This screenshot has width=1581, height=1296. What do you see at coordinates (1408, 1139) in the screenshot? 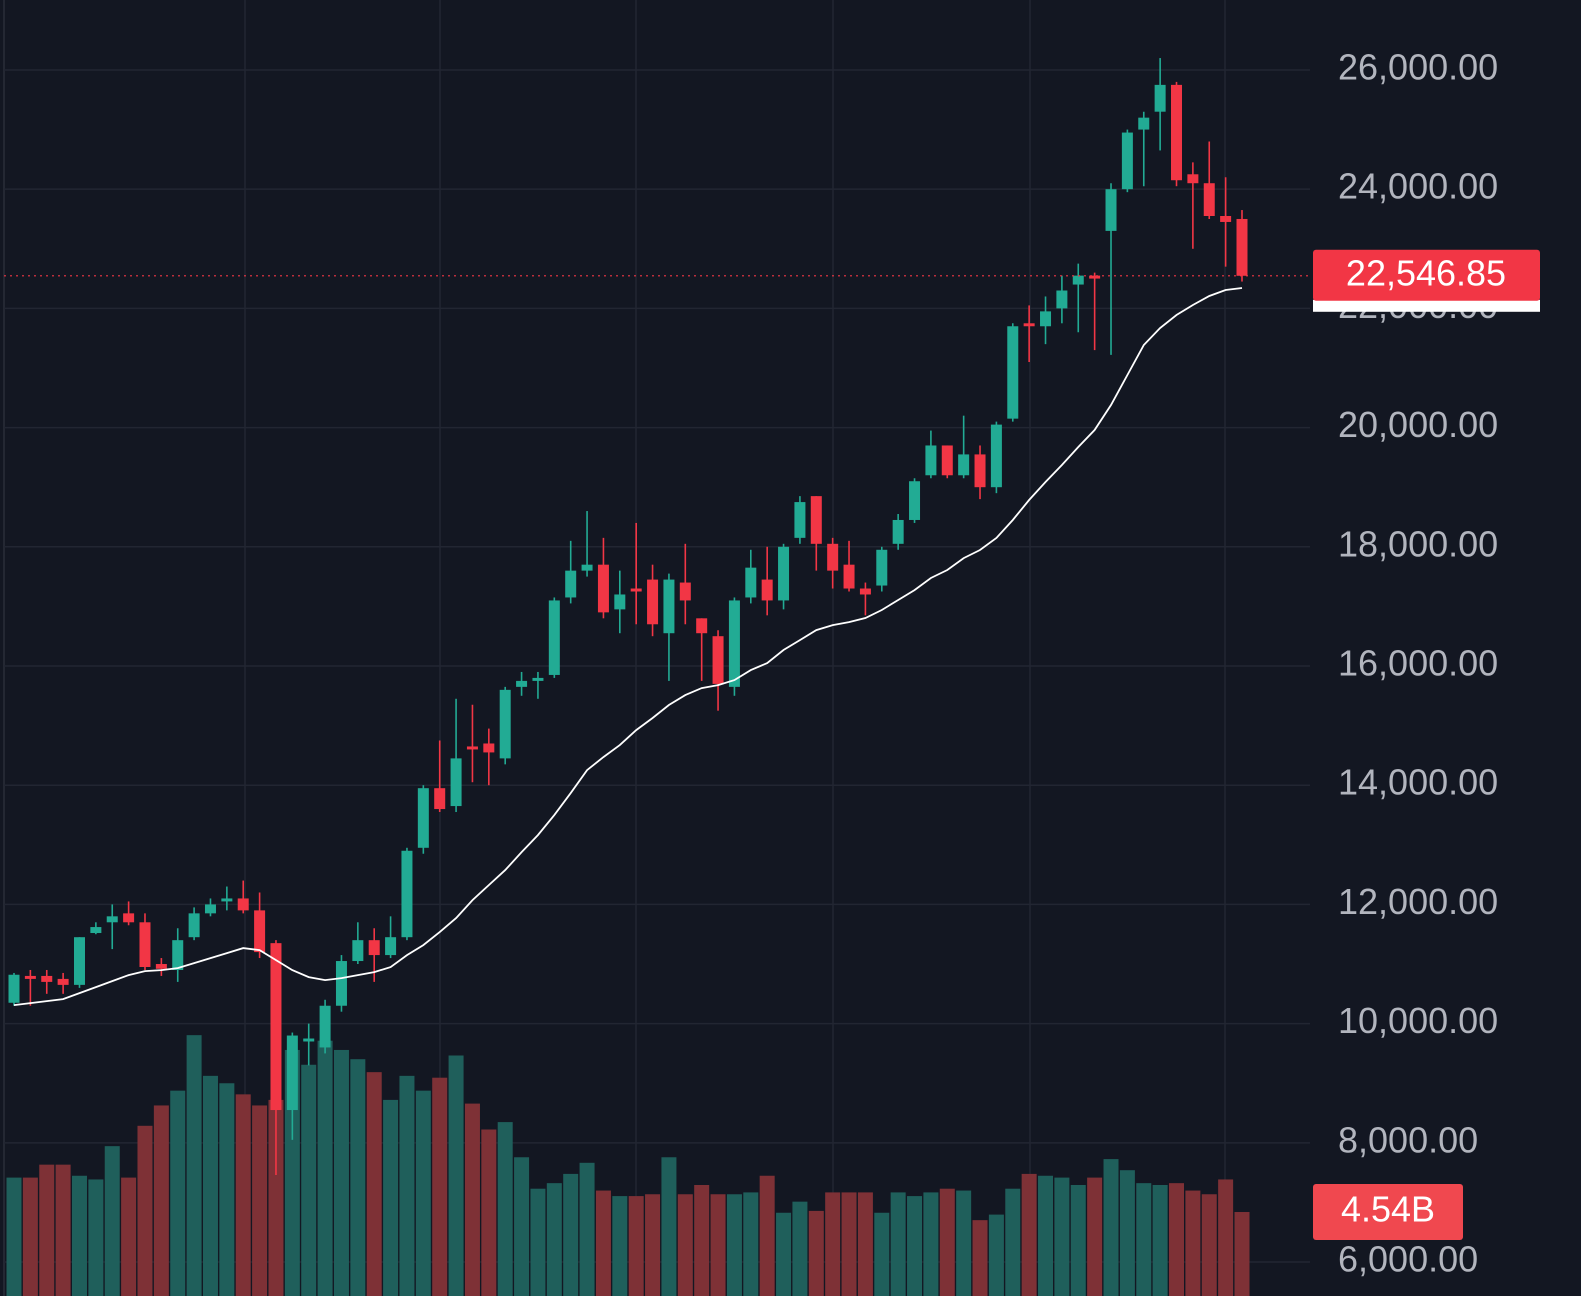
I see `y-tick-label: 8,000.00` at bounding box center [1408, 1139].